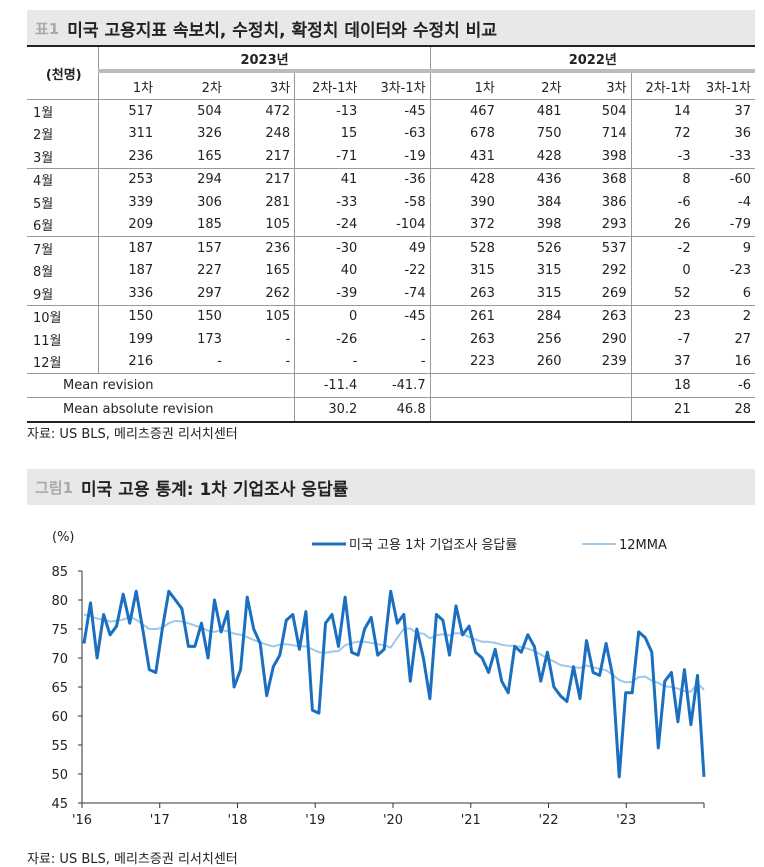 This screenshot has width=764, height=867. Describe the element at coordinates (128, 202) in the screenshot. I see `table-cell: 339` at that location.